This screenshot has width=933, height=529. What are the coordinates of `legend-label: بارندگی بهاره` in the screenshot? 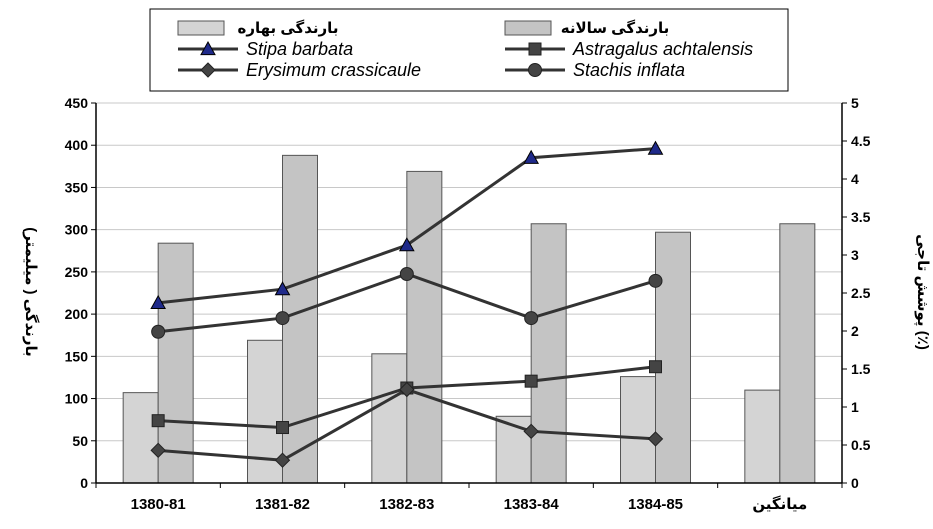 It's located at (288, 28).